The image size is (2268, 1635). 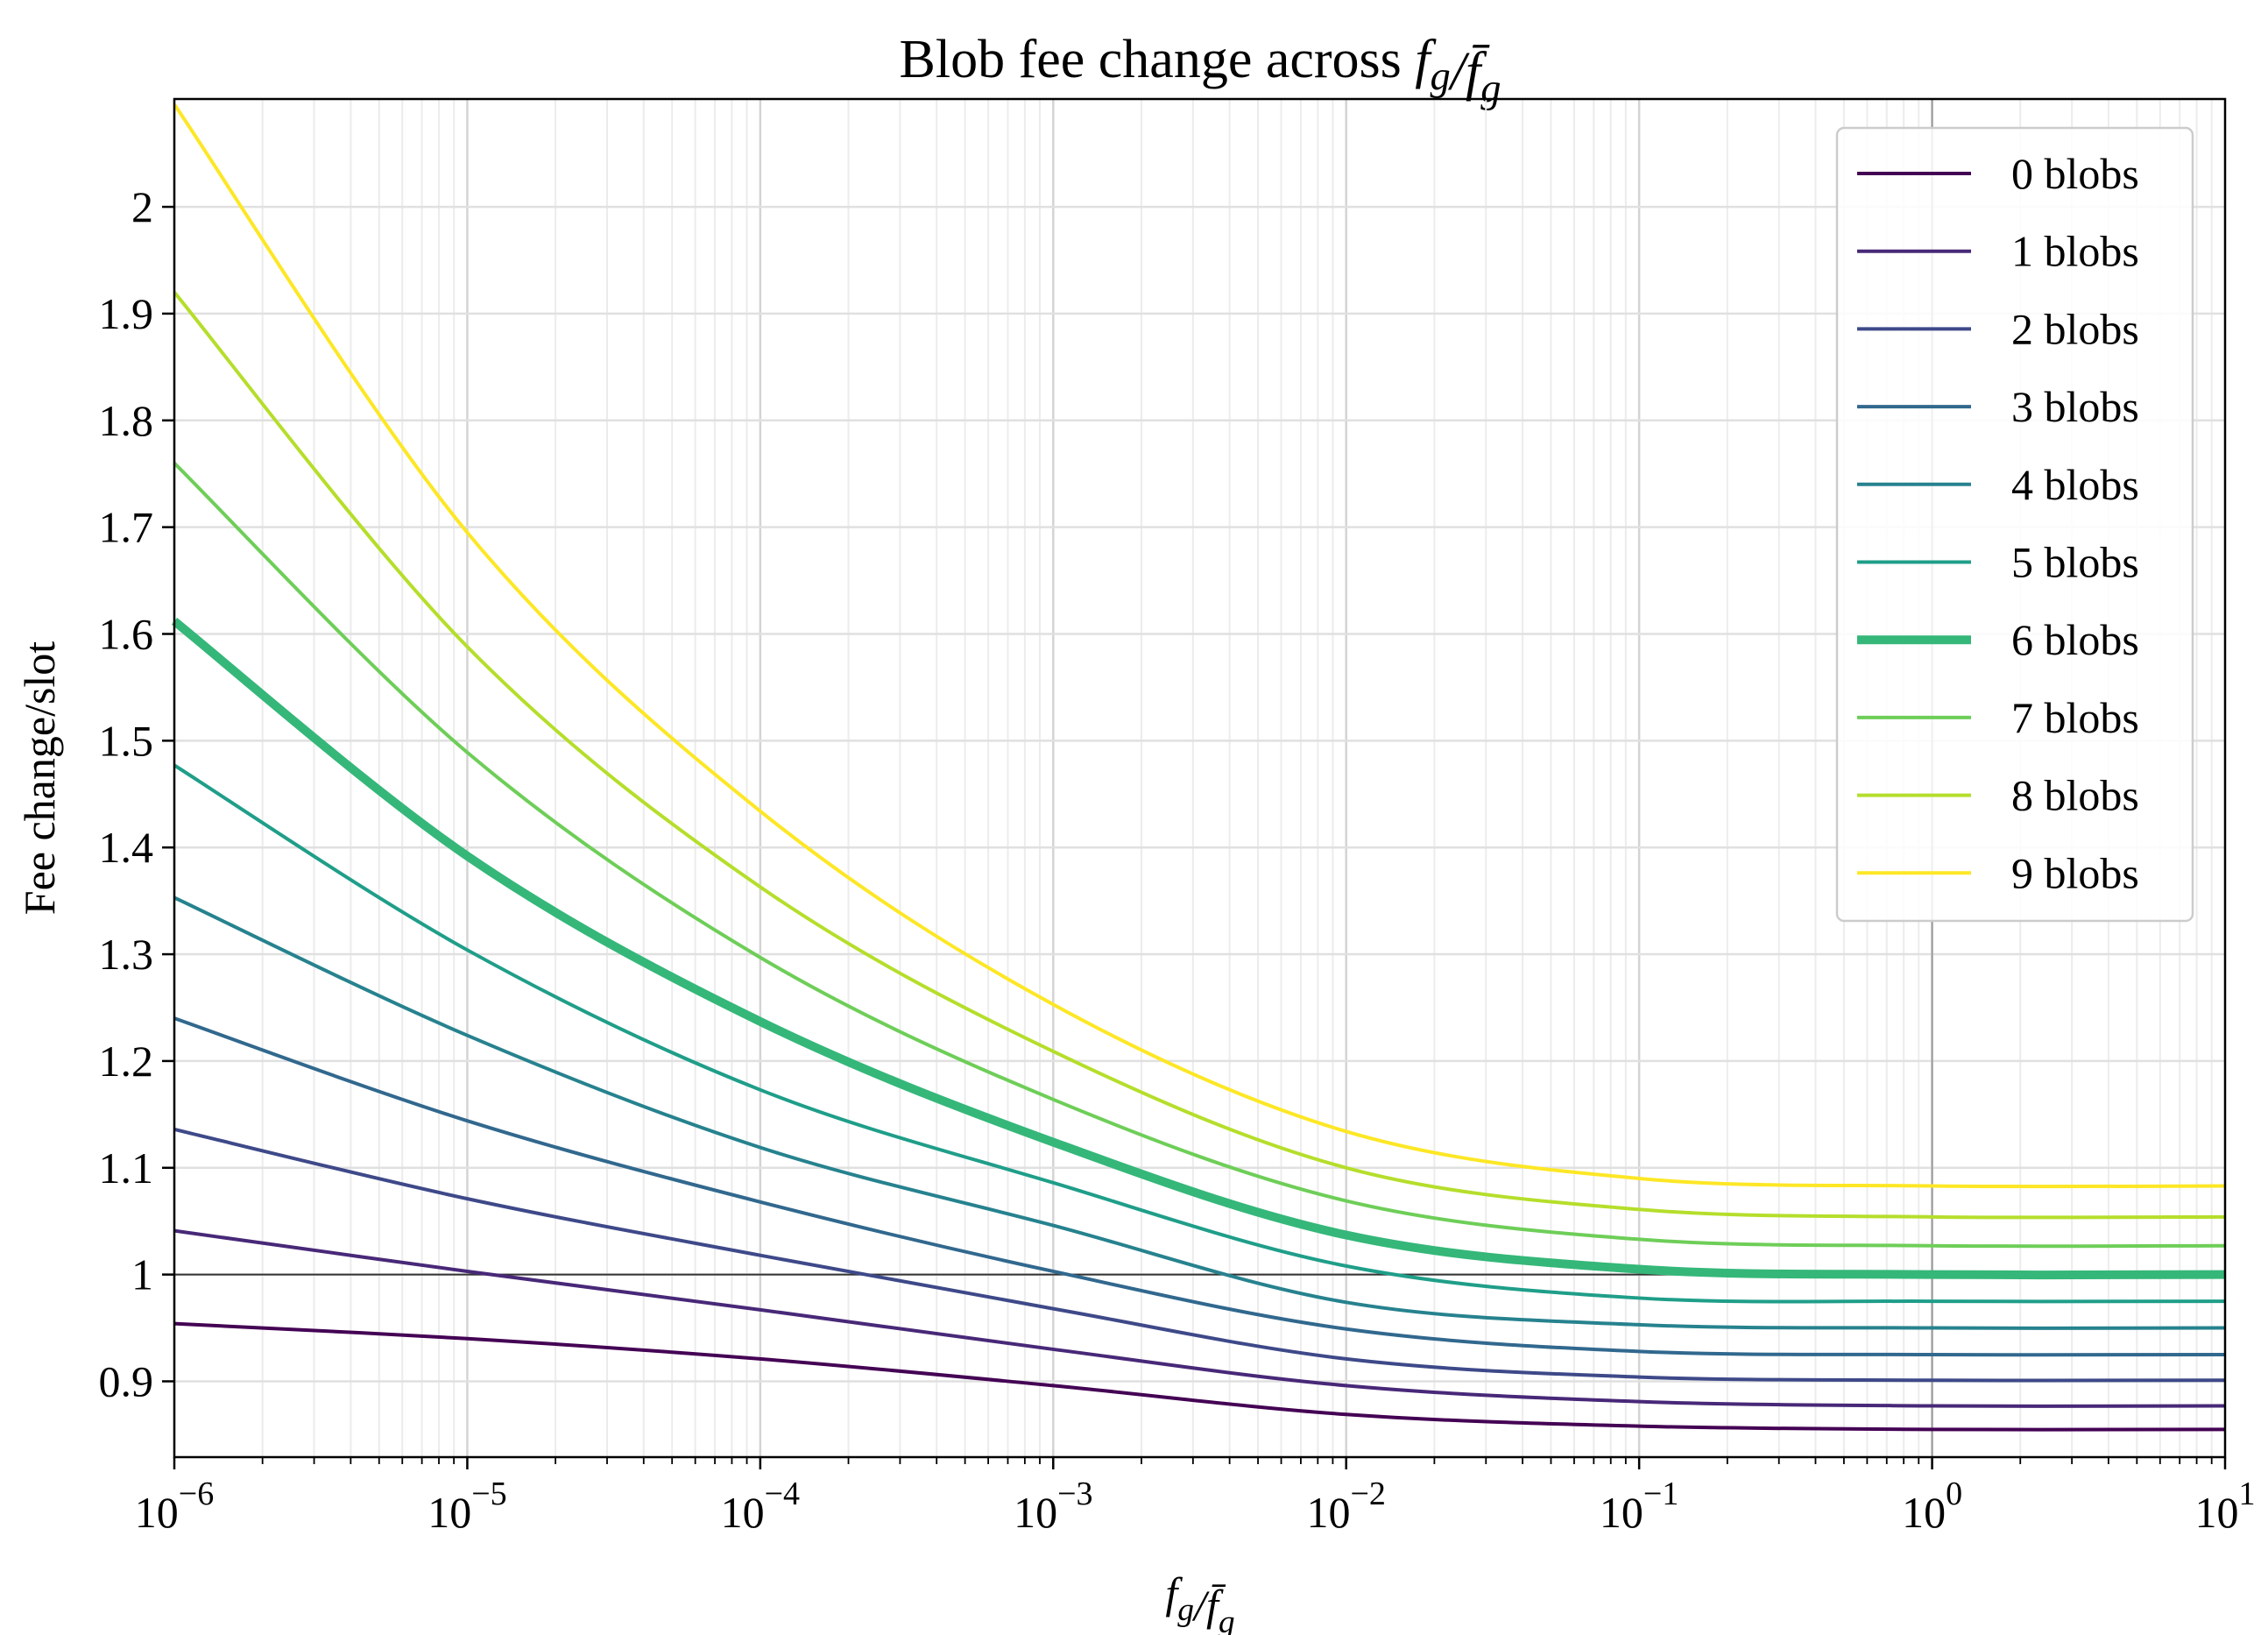 I want to click on x-tick-label: 10⁻¹, so click(x=1639, y=1506).